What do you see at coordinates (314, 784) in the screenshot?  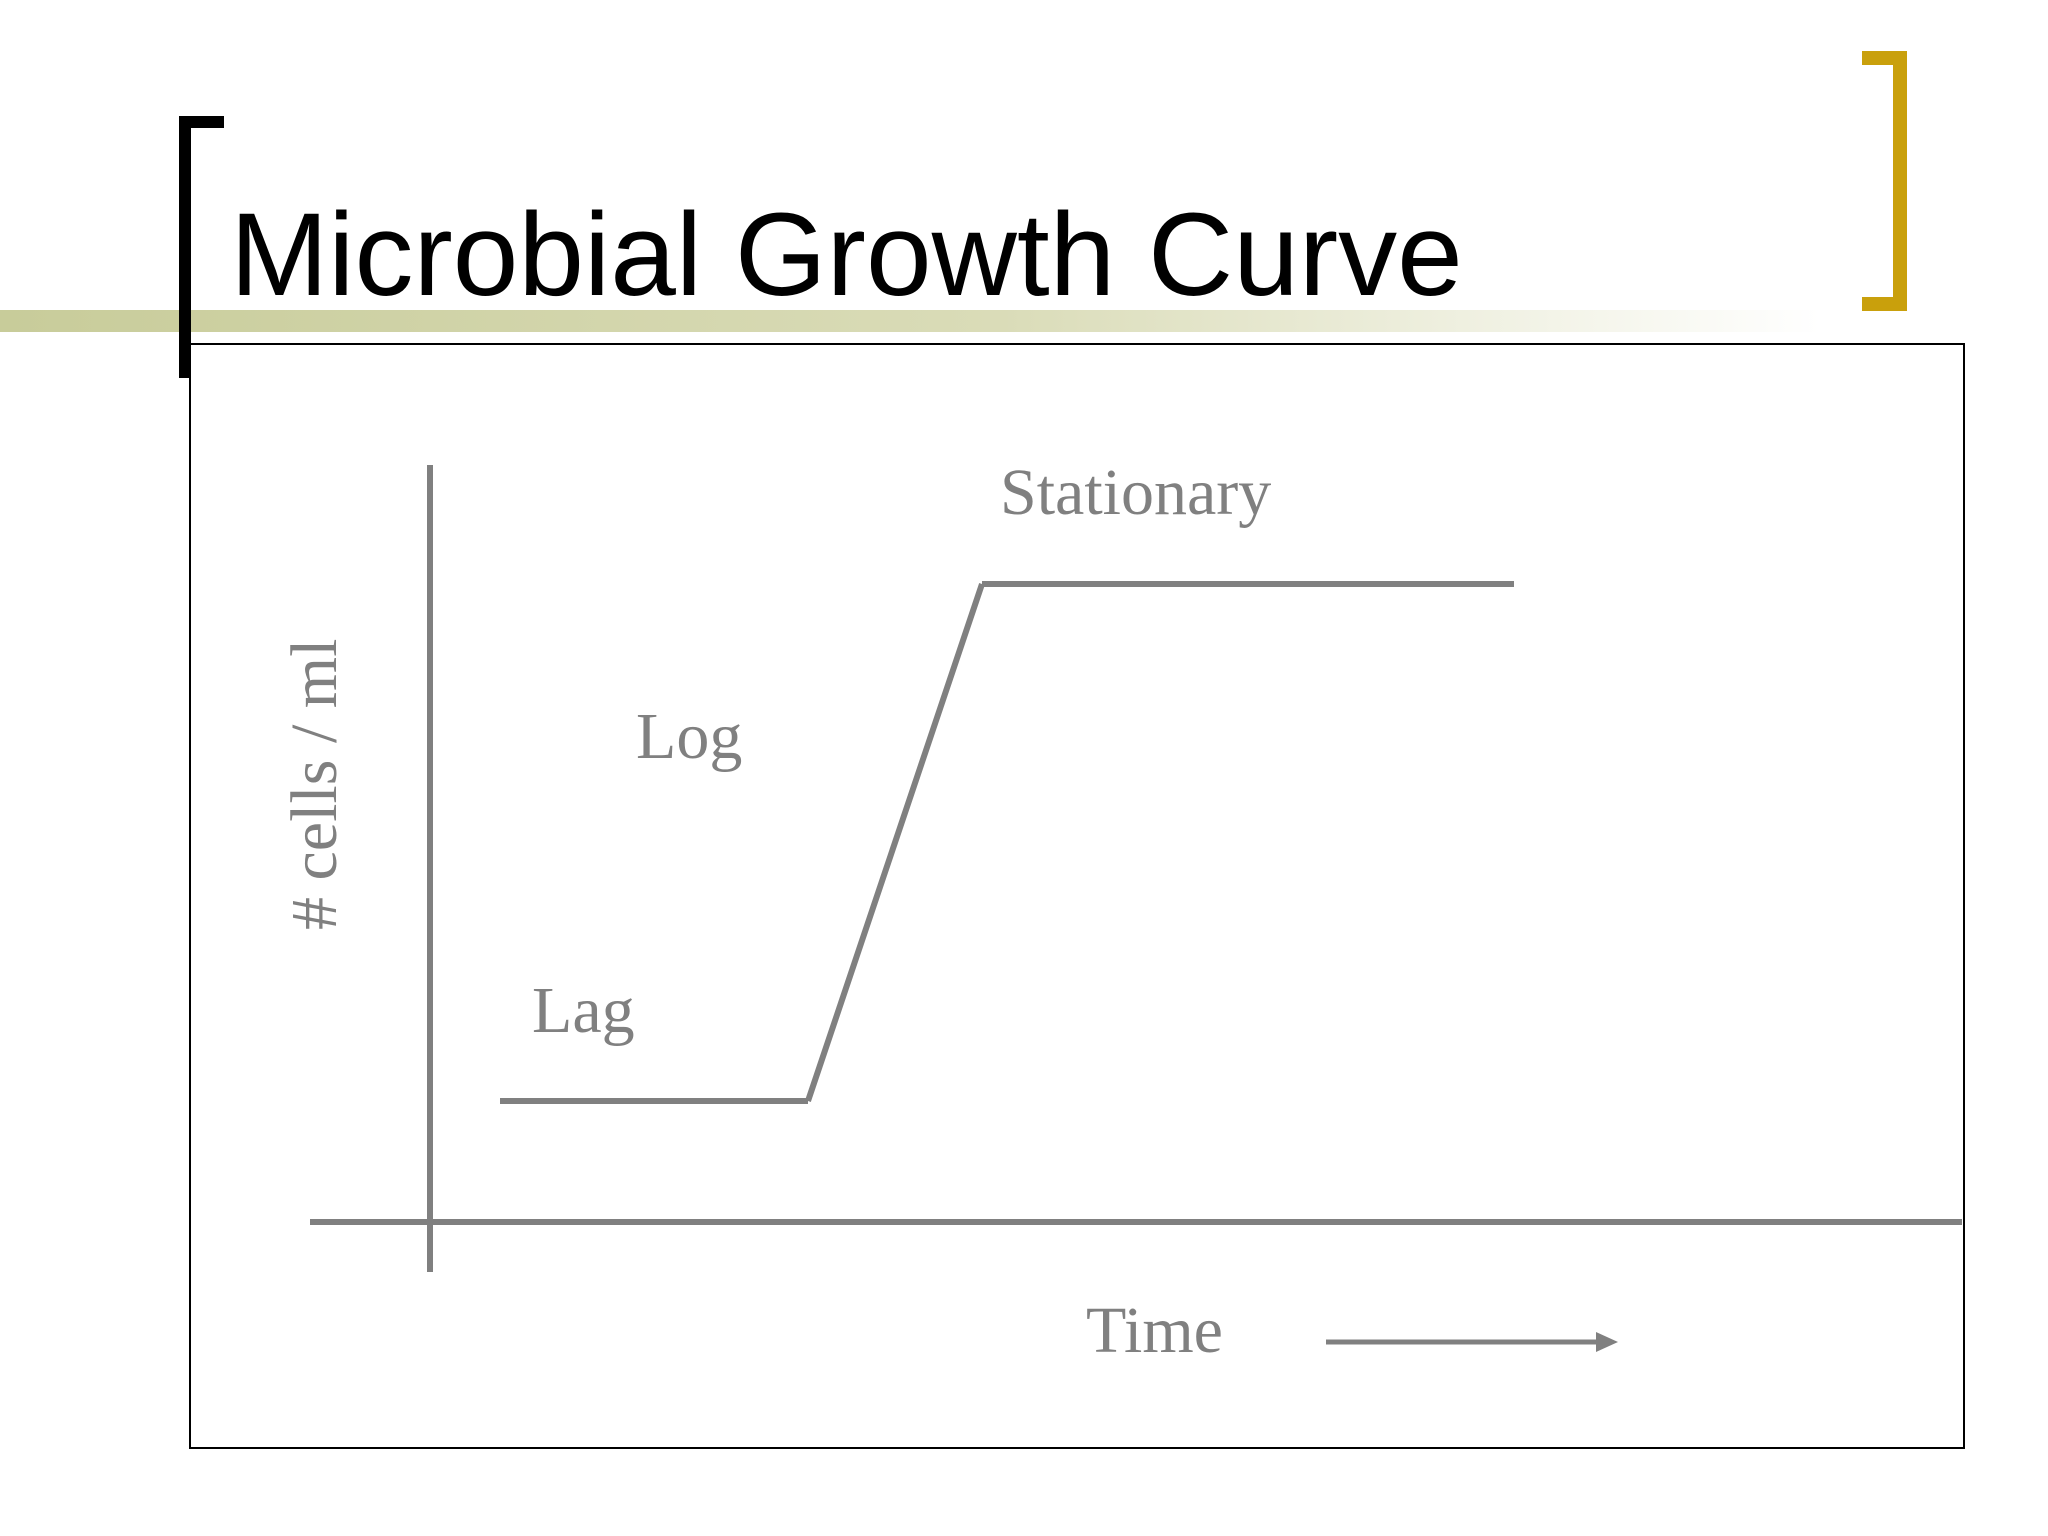 I see `y-axis-label: # cells / ml` at bounding box center [314, 784].